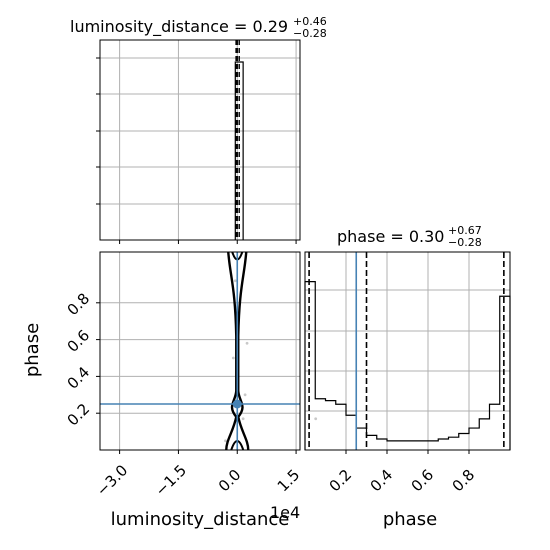 Image resolution: width=550 pixels, height=550 pixels. Describe the element at coordinates (407, 365) in the screenshot. I see `phase-histogram` at that location.